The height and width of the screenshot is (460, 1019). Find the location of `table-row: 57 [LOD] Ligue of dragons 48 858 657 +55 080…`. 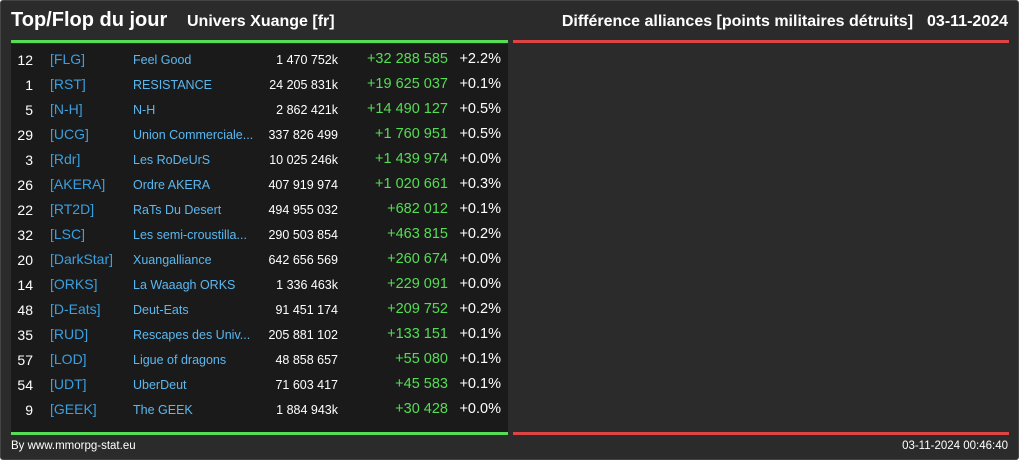

table-row: 57 [LOD] Ligue of dragons 48 858 657 +55 080… is located at coordinates (259, 360).